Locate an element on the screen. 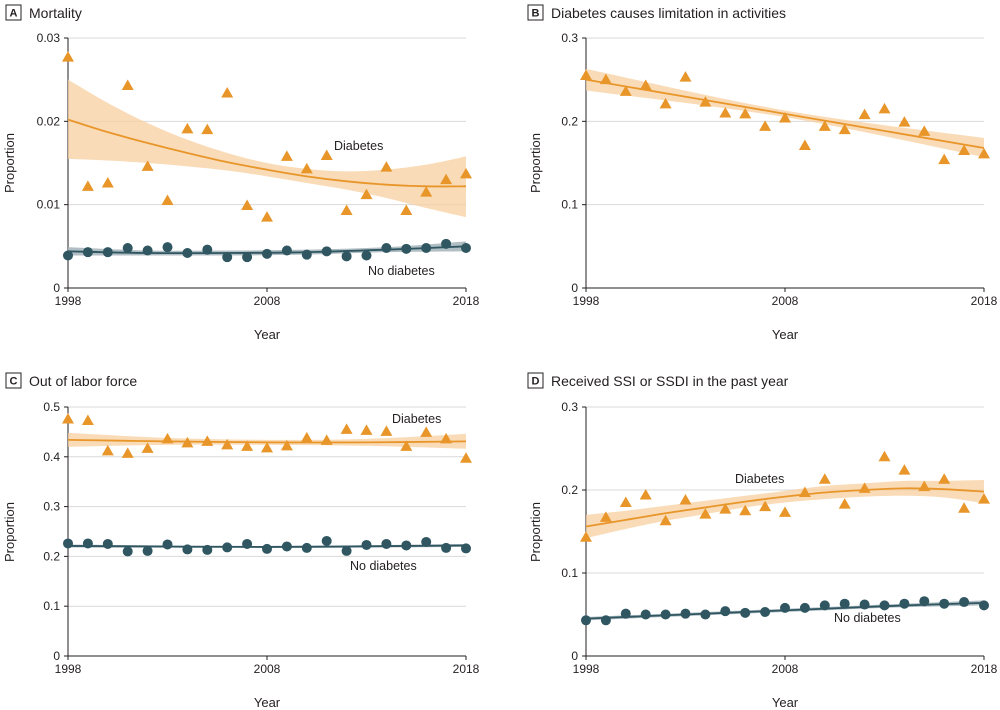  panel-d-y-tick-label: 0.1 is located at coordinates (569, 573).